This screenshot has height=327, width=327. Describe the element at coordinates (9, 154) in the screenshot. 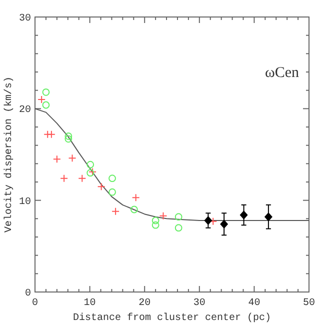

I see `y-axis-title: Velocity dispersion (km/s)` at that location.